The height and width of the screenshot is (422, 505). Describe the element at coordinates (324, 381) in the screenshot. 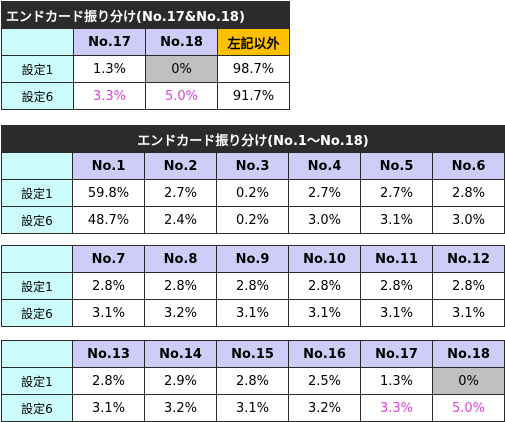

I see `table-cell: 2.5%` at that location.